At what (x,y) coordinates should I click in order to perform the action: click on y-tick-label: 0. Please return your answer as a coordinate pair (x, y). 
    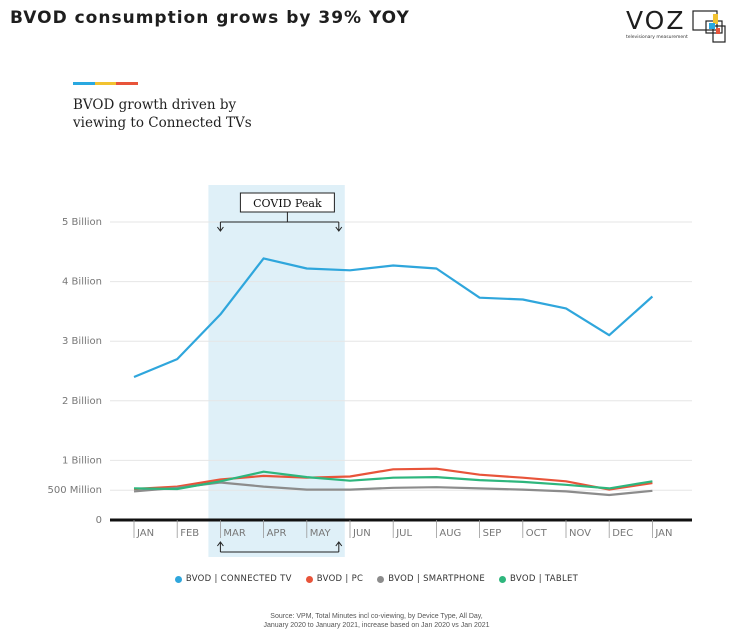
    Looking at the image, I should click on (99, 520).